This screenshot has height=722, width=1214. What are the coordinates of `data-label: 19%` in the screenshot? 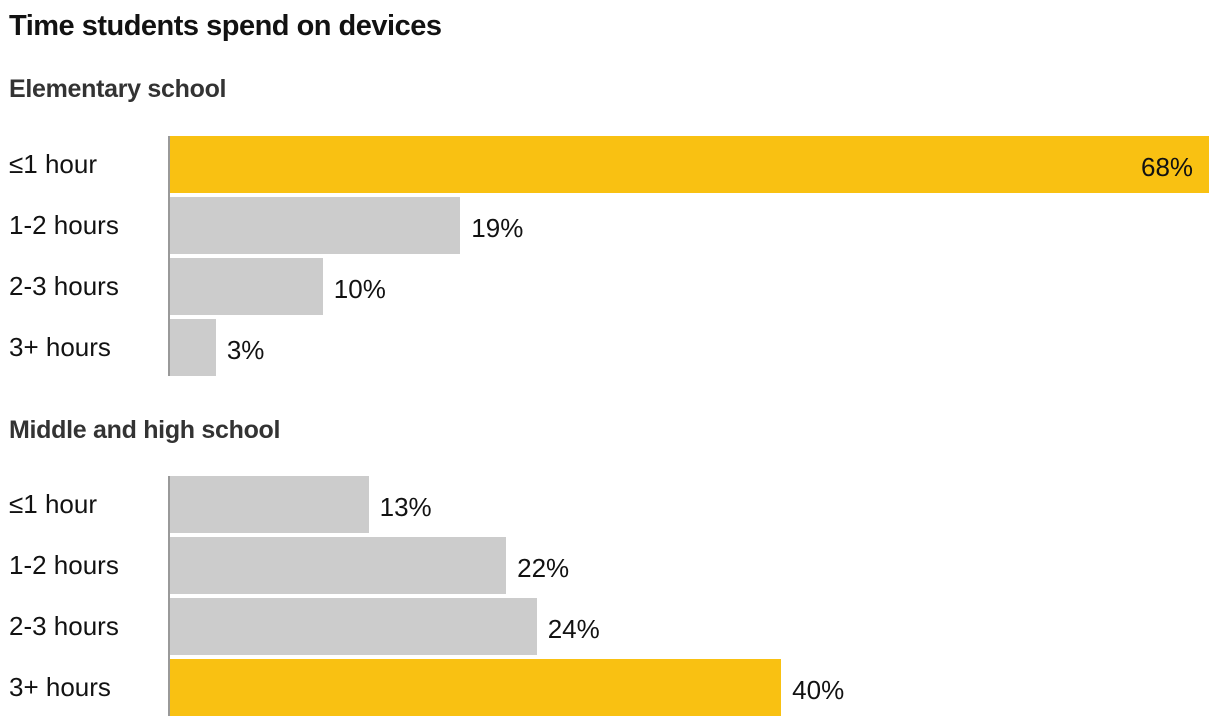 It's located at (497, 228).